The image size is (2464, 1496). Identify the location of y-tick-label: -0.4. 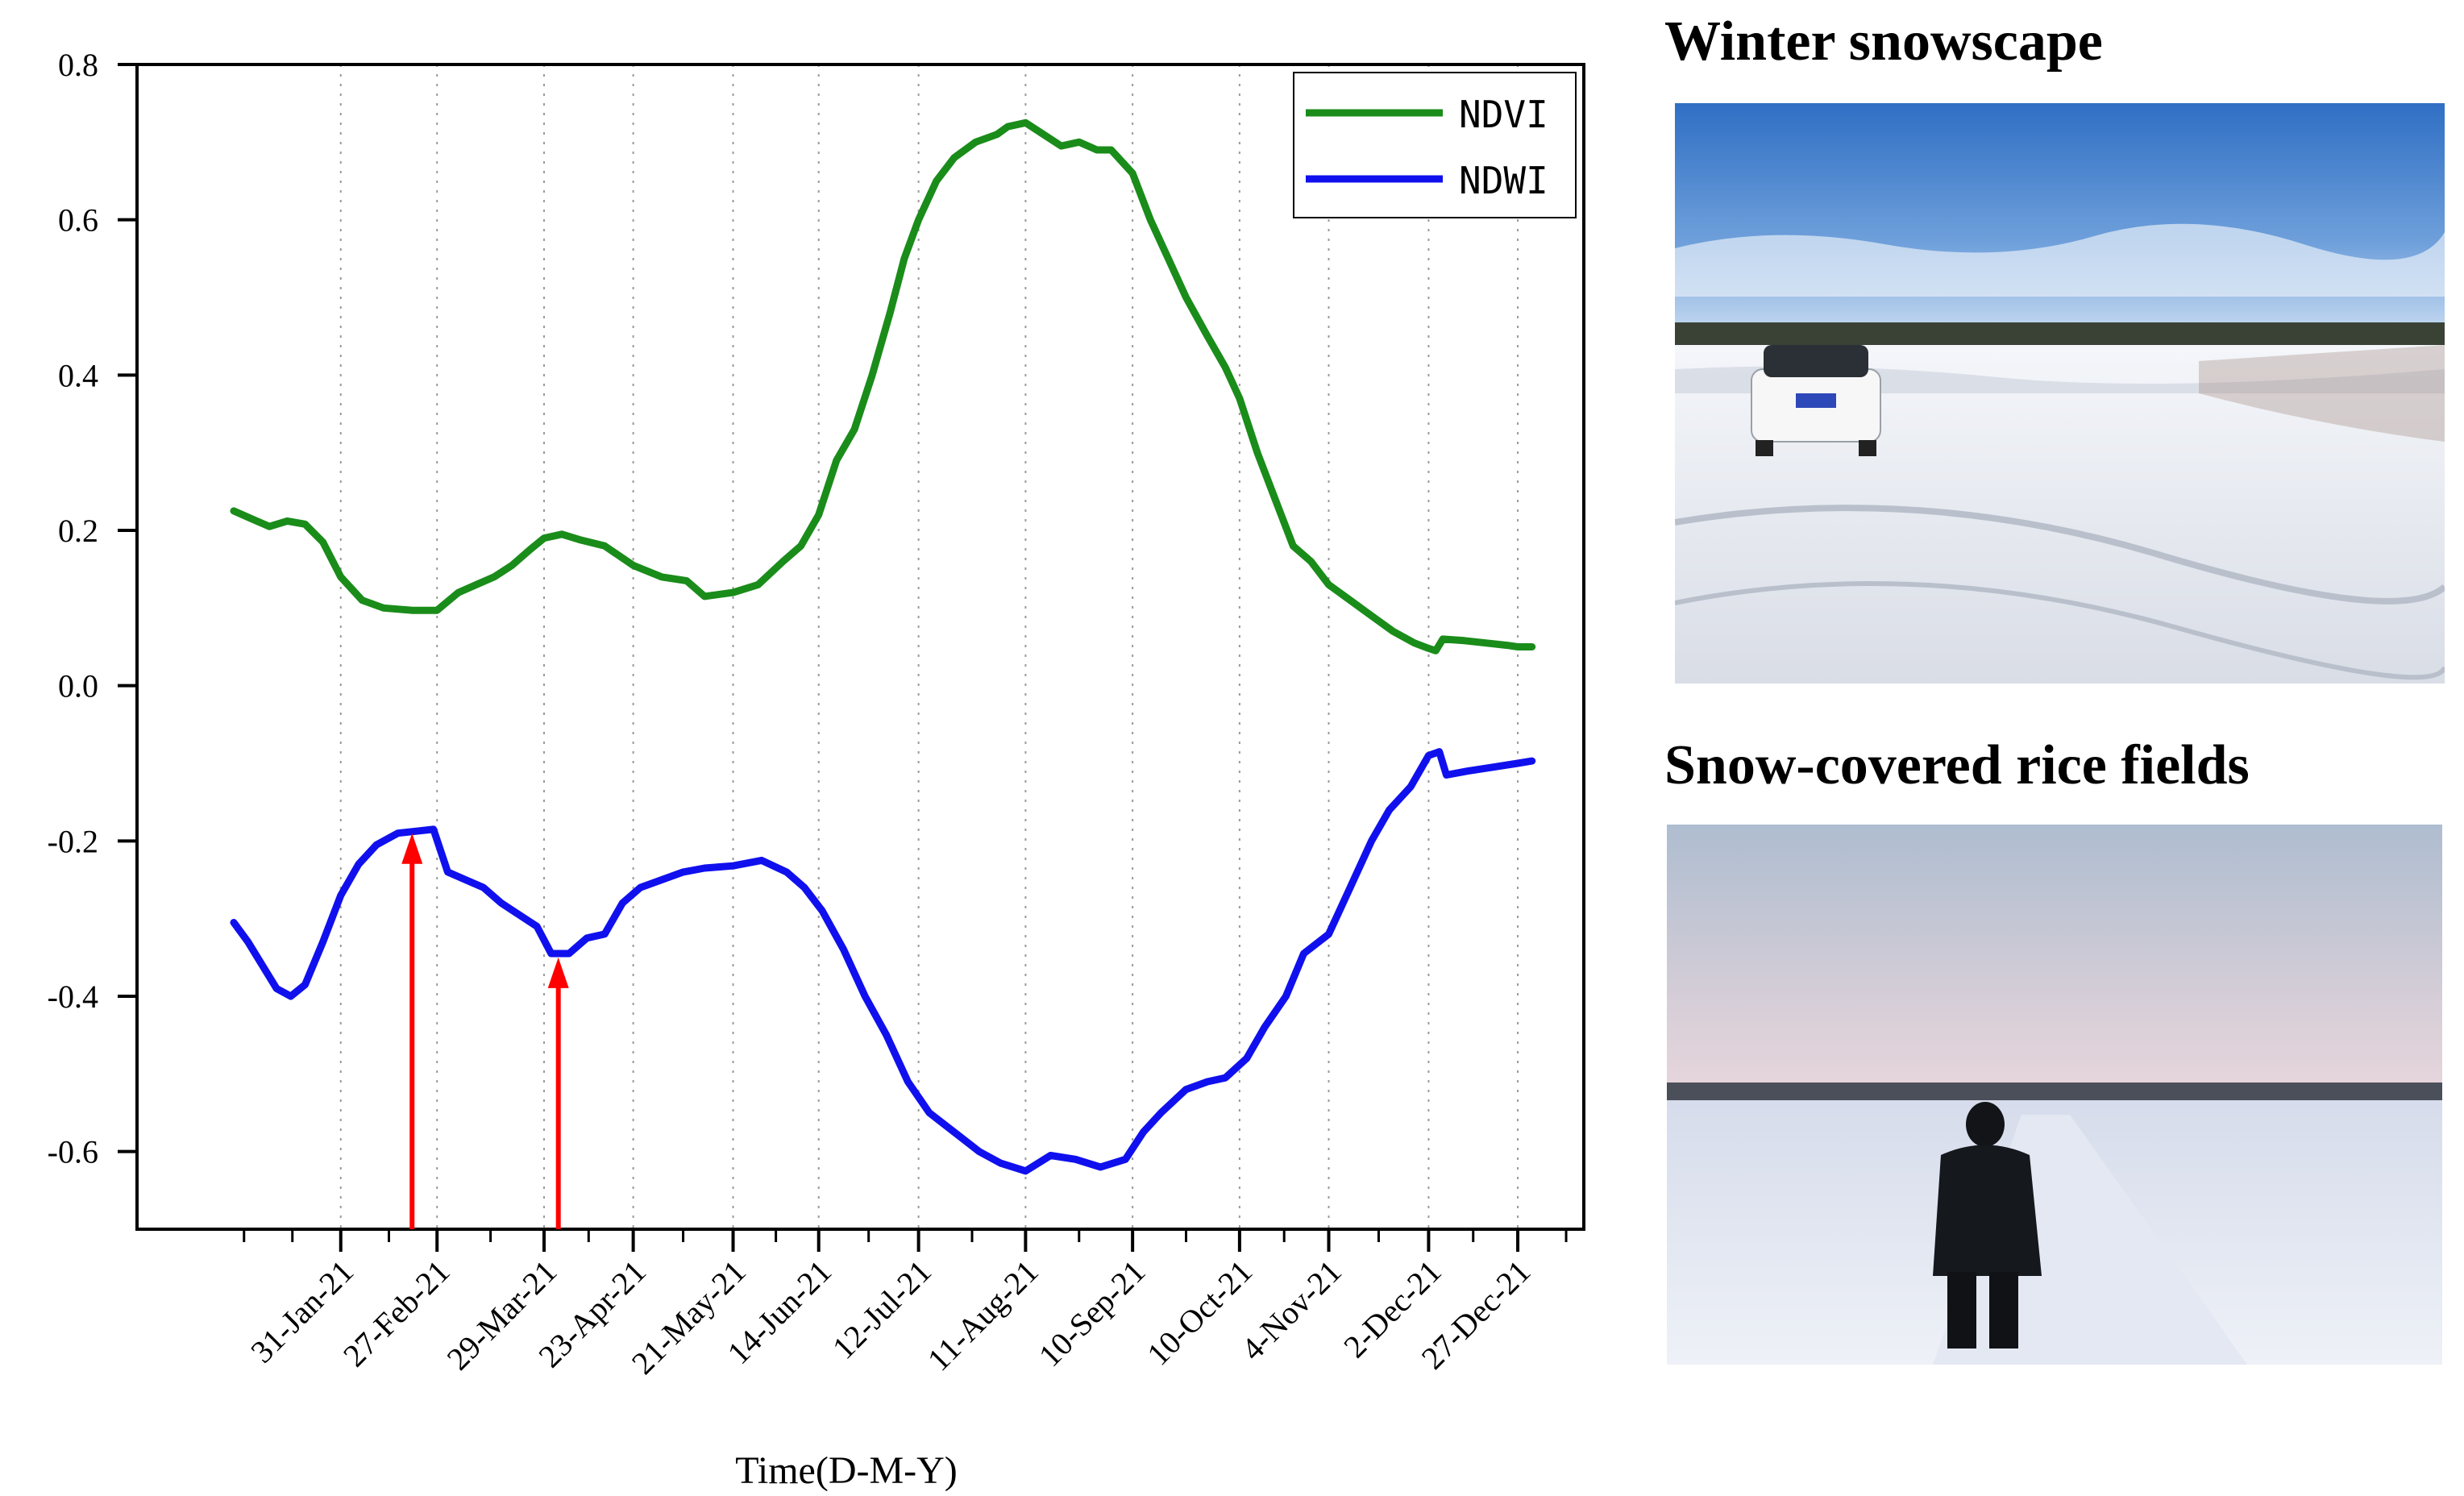
(73, 997).